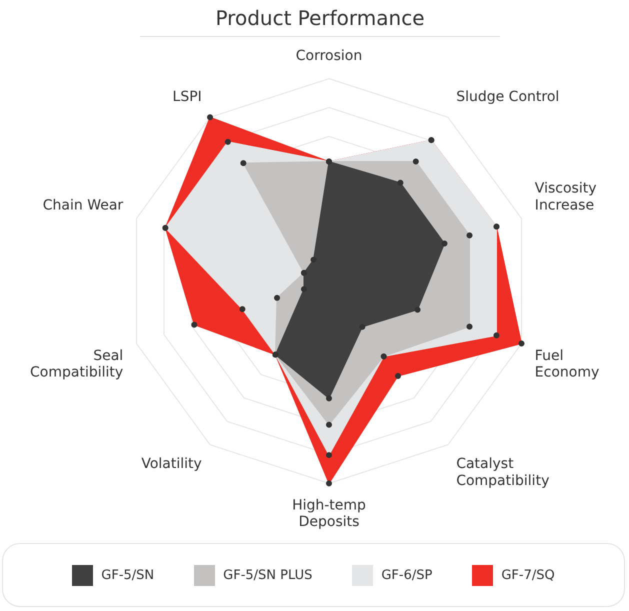  Describe the element at coordinates (127, 575) in the screenshot. I see `legend-label: GF-5/SN` at that location.